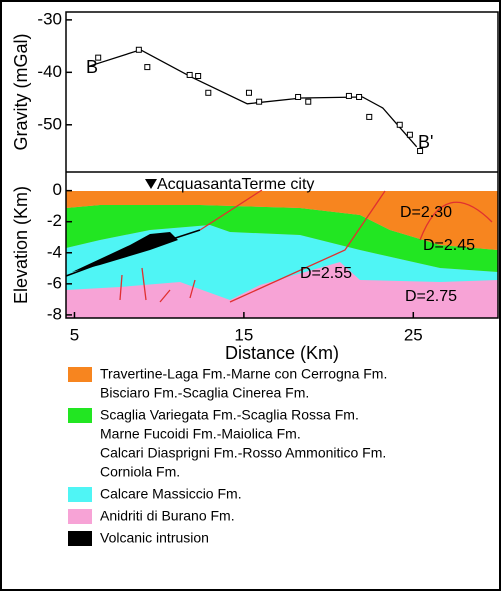  I want to click on y-tick-label: -6, so click(54, 282).